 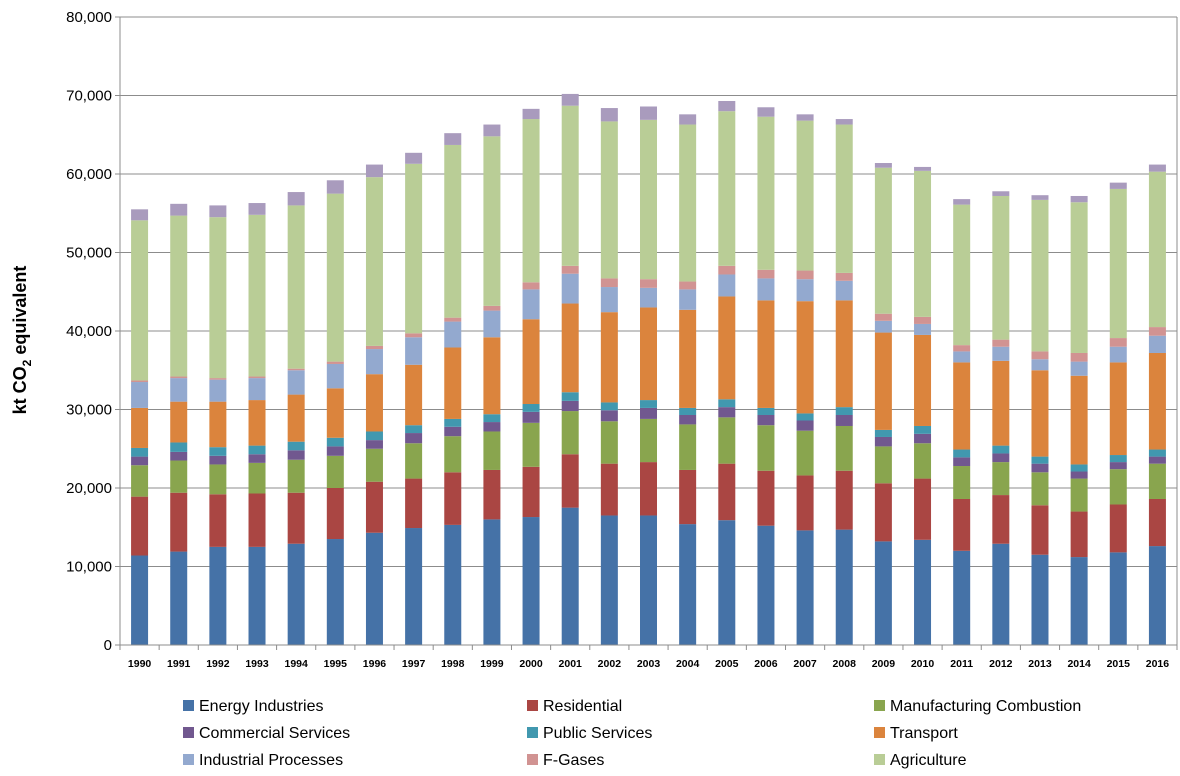 I want to click on bar-segment-energy-industries-2005, so click(x=727, y=582).